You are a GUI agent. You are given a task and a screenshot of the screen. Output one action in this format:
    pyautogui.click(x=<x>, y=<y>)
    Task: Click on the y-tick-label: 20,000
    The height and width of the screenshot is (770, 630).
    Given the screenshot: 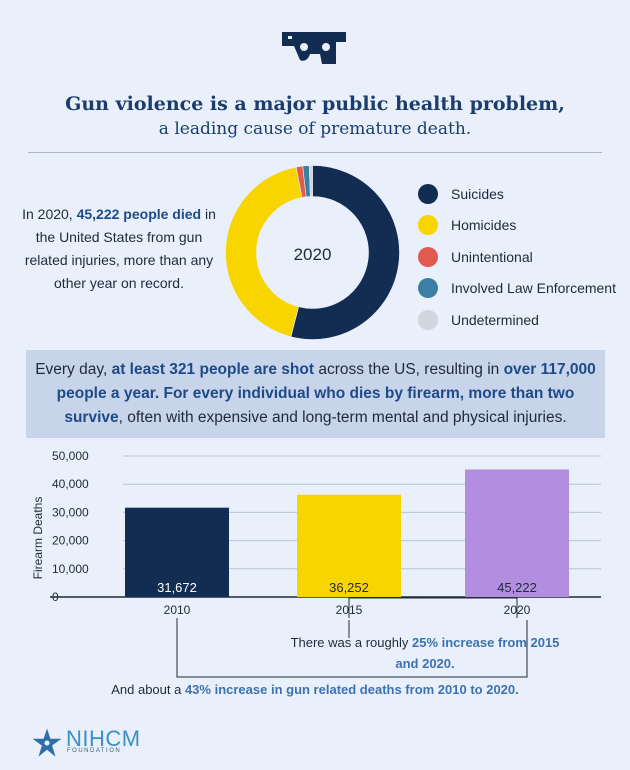 What is the action you would take?
    pyautogui.click(x=70, y=541)
    